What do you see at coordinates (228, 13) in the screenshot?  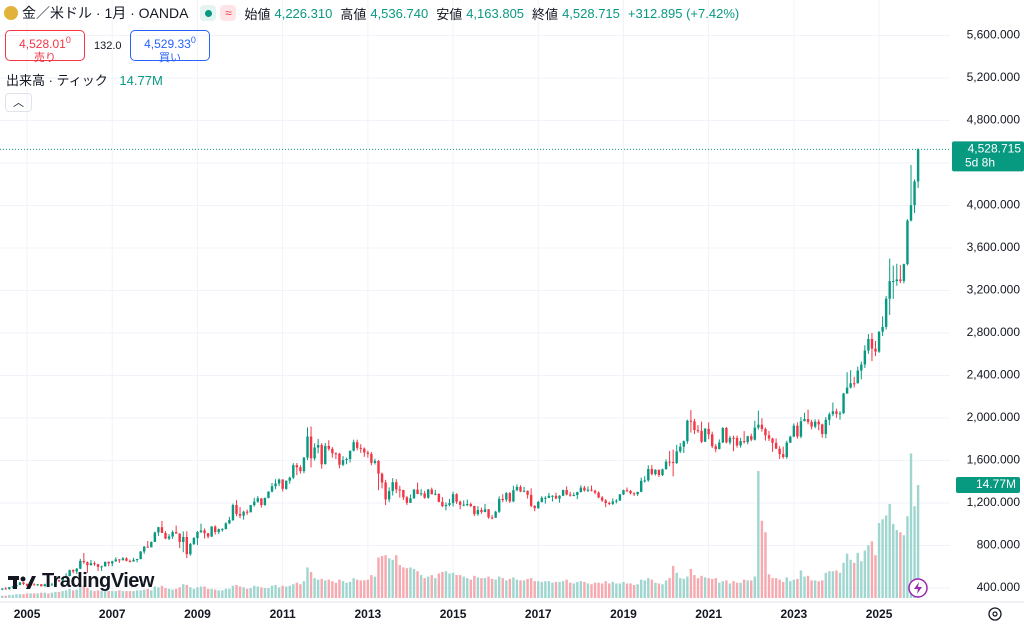 I see `data-problem: ≈` at bounding box center [228, 13].